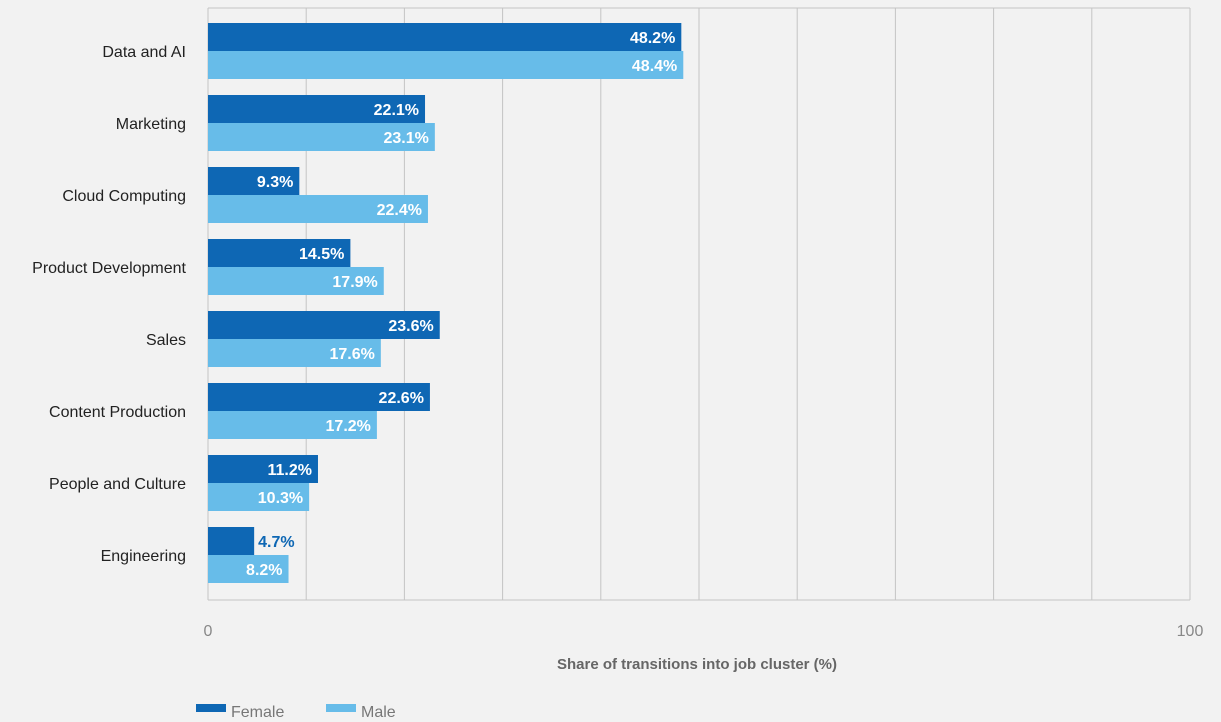 The image size is (1221, 722). Describe the element at coordinates (144, 52) in the screenshot. I see `category-label-data-and-ai: Data and AI` at that location.